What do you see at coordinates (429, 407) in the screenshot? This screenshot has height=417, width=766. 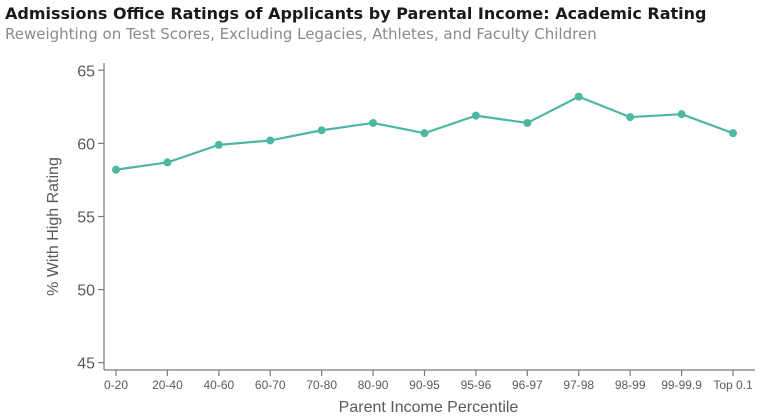 I see `x-axis-label: Parent Income Percentile` at bounding box center [429, 407].